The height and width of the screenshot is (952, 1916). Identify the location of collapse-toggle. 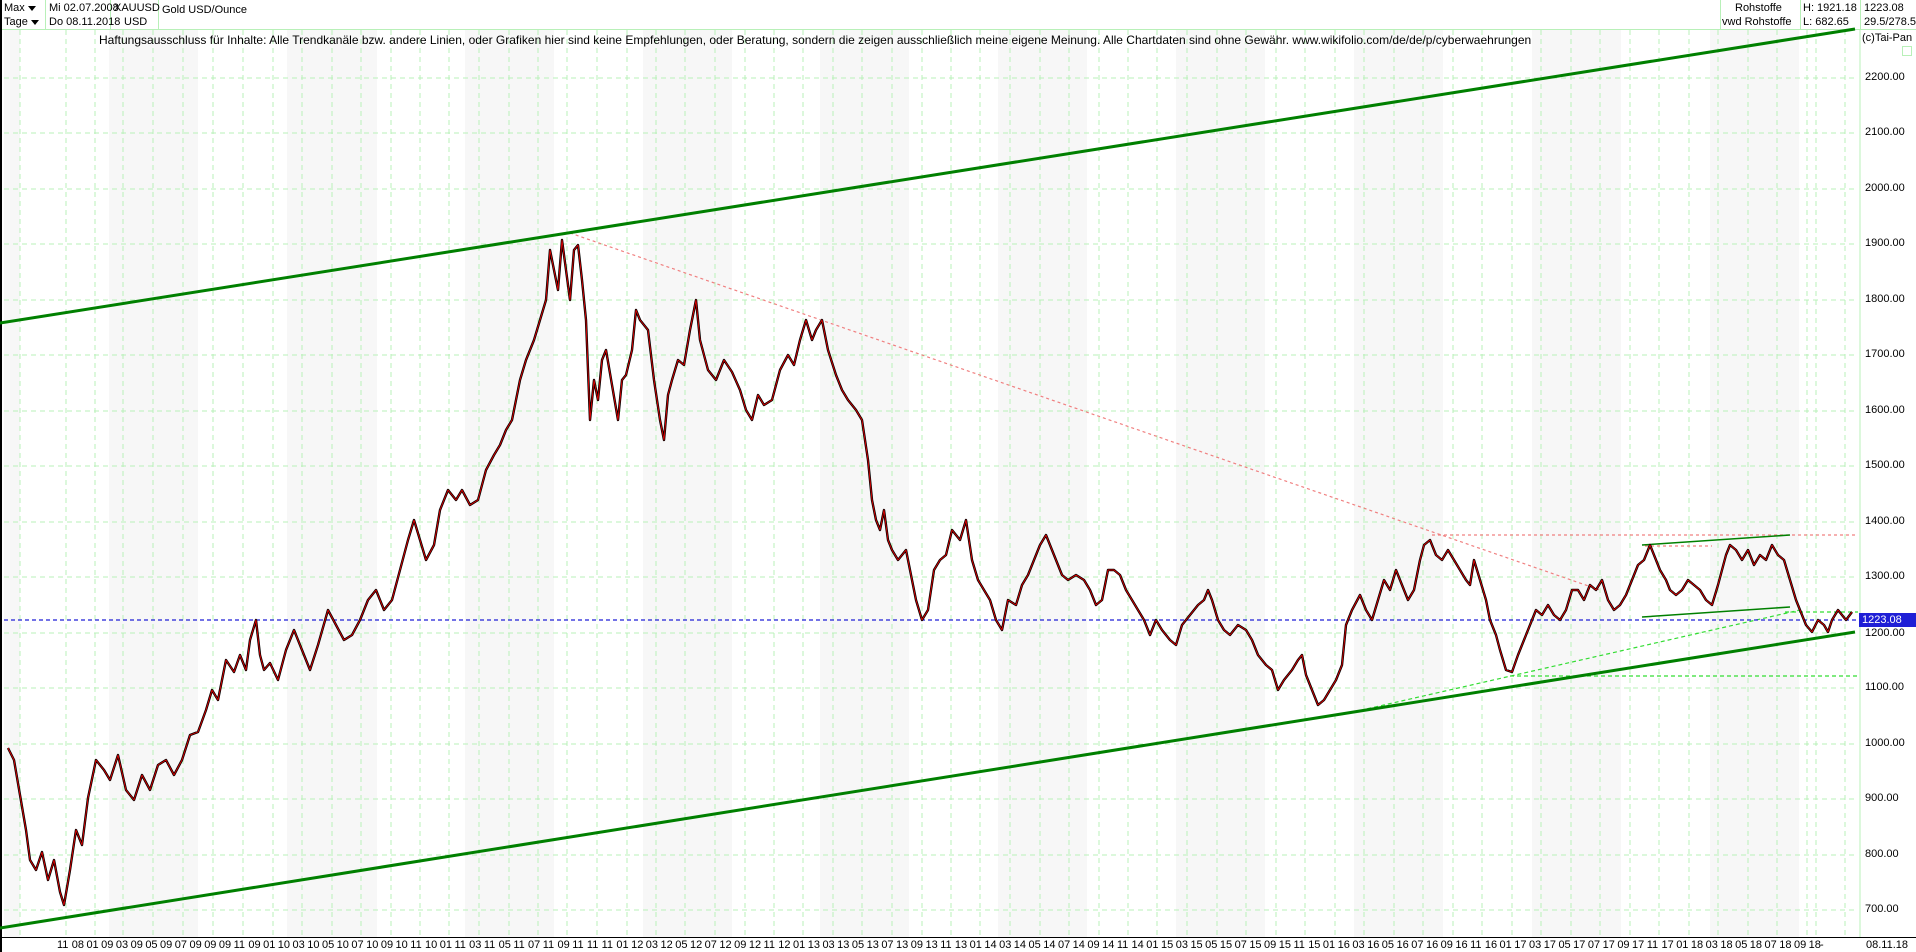
(1907, 51).